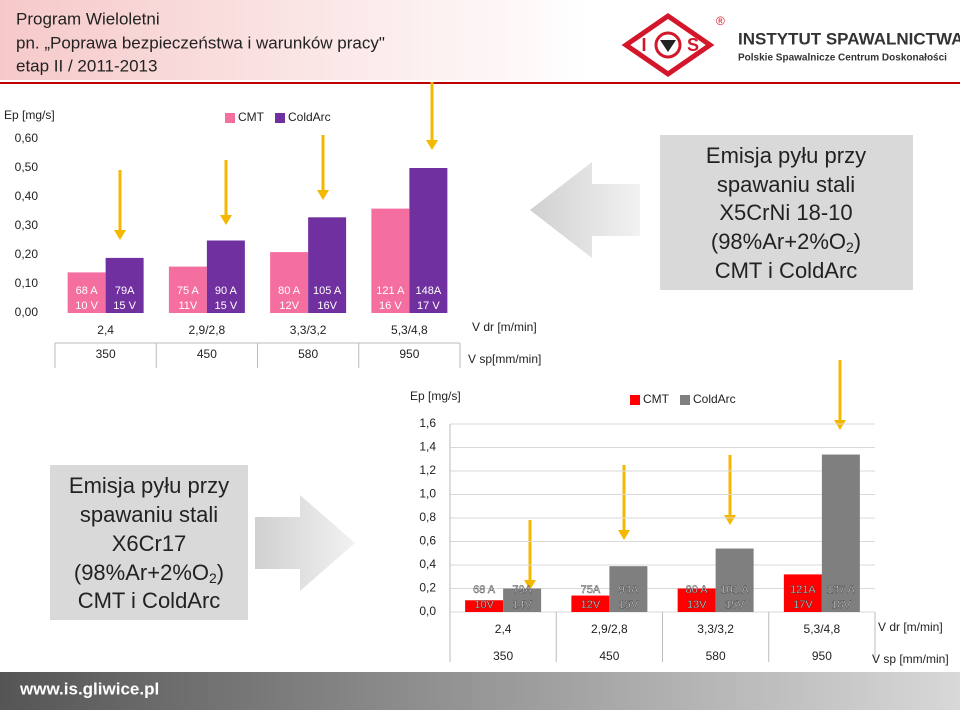 Image resolution: width=960 pixels, height=710 pixels. What do you see at coordinates (187, 306) in the screenshot?
I see `bar-annotation: 11V` at bounding box center [187, 306].